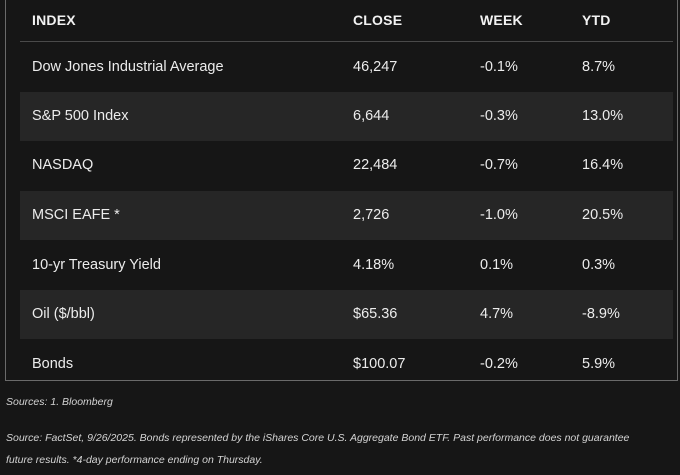 The width and height of the screenshot is (680, 475). What do you see at coordinates (371, 215) in the screenshot?
I see `cell-close: 2,726` at bounding box center [371, 215].